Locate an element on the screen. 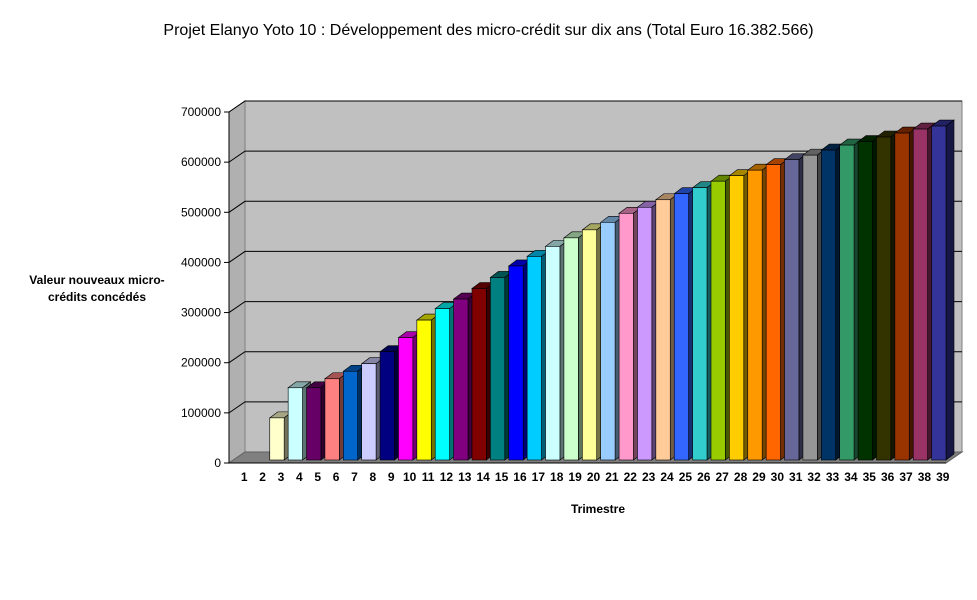  x-tick-label: 38 is located at coordinates (925, 477).